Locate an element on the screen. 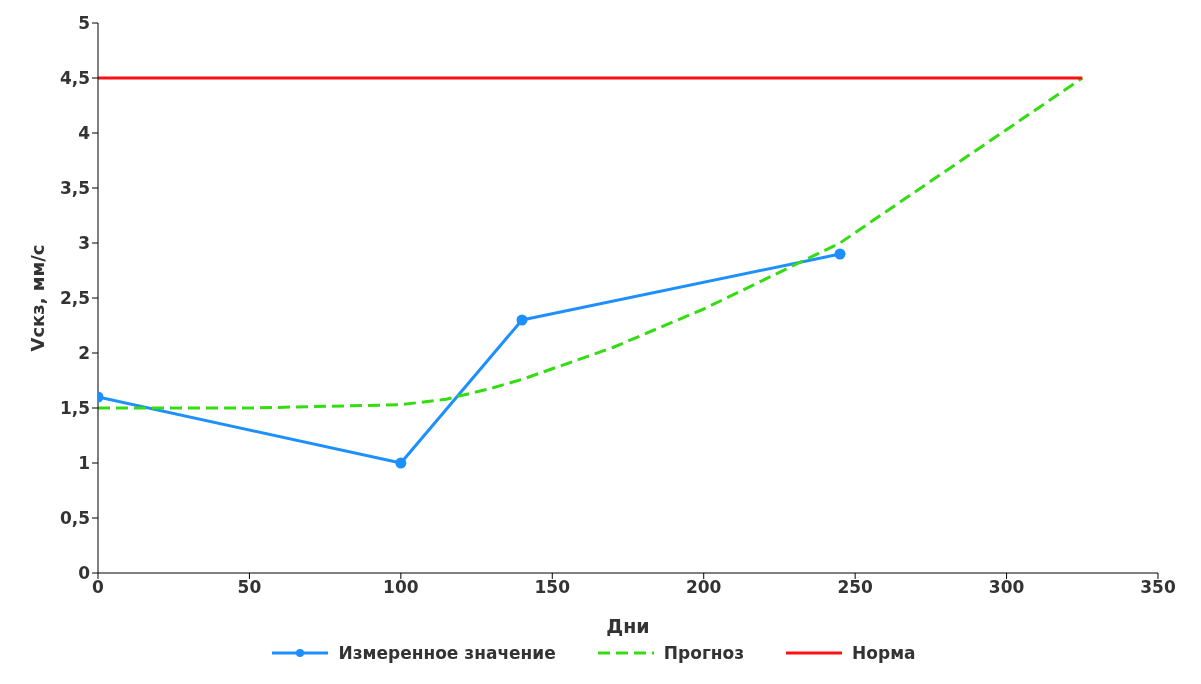 Image resolution: width=1201 pixels, height=684 pixels. x-tick-label: 350 is located at coordinates (1158, 587).